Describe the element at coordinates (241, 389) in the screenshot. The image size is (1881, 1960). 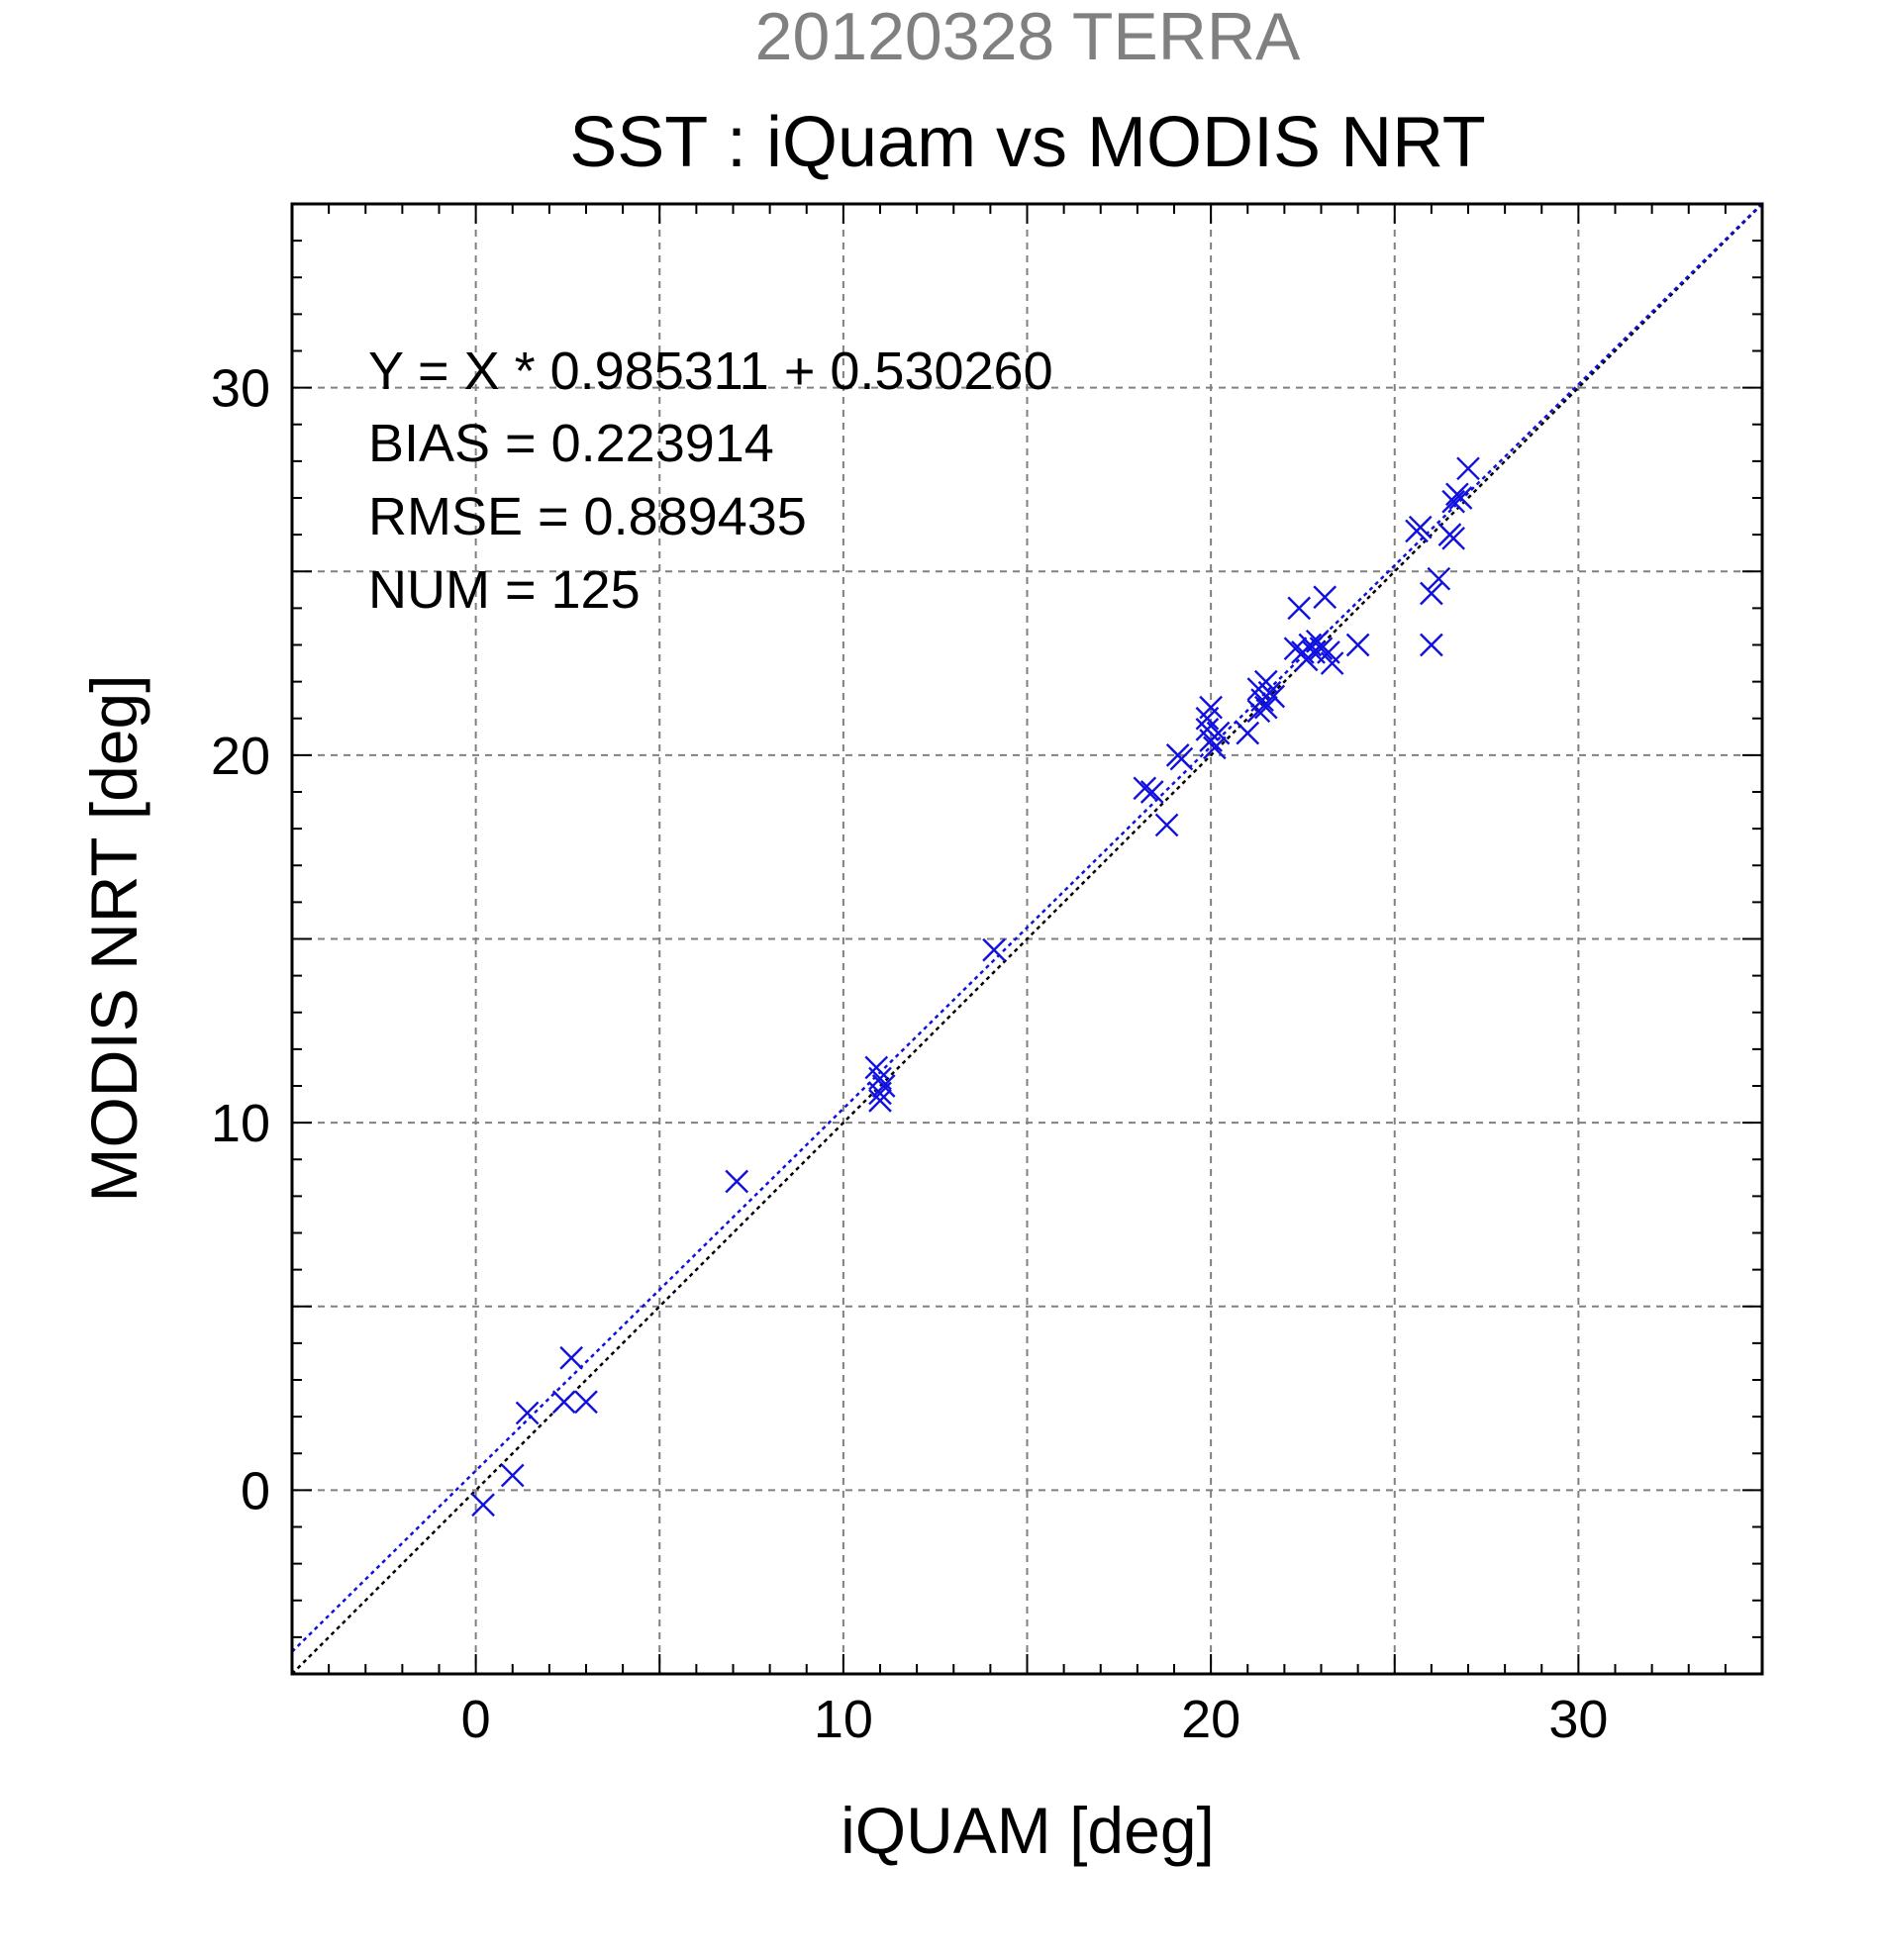
I see `y-tick-label: 30` at that location.